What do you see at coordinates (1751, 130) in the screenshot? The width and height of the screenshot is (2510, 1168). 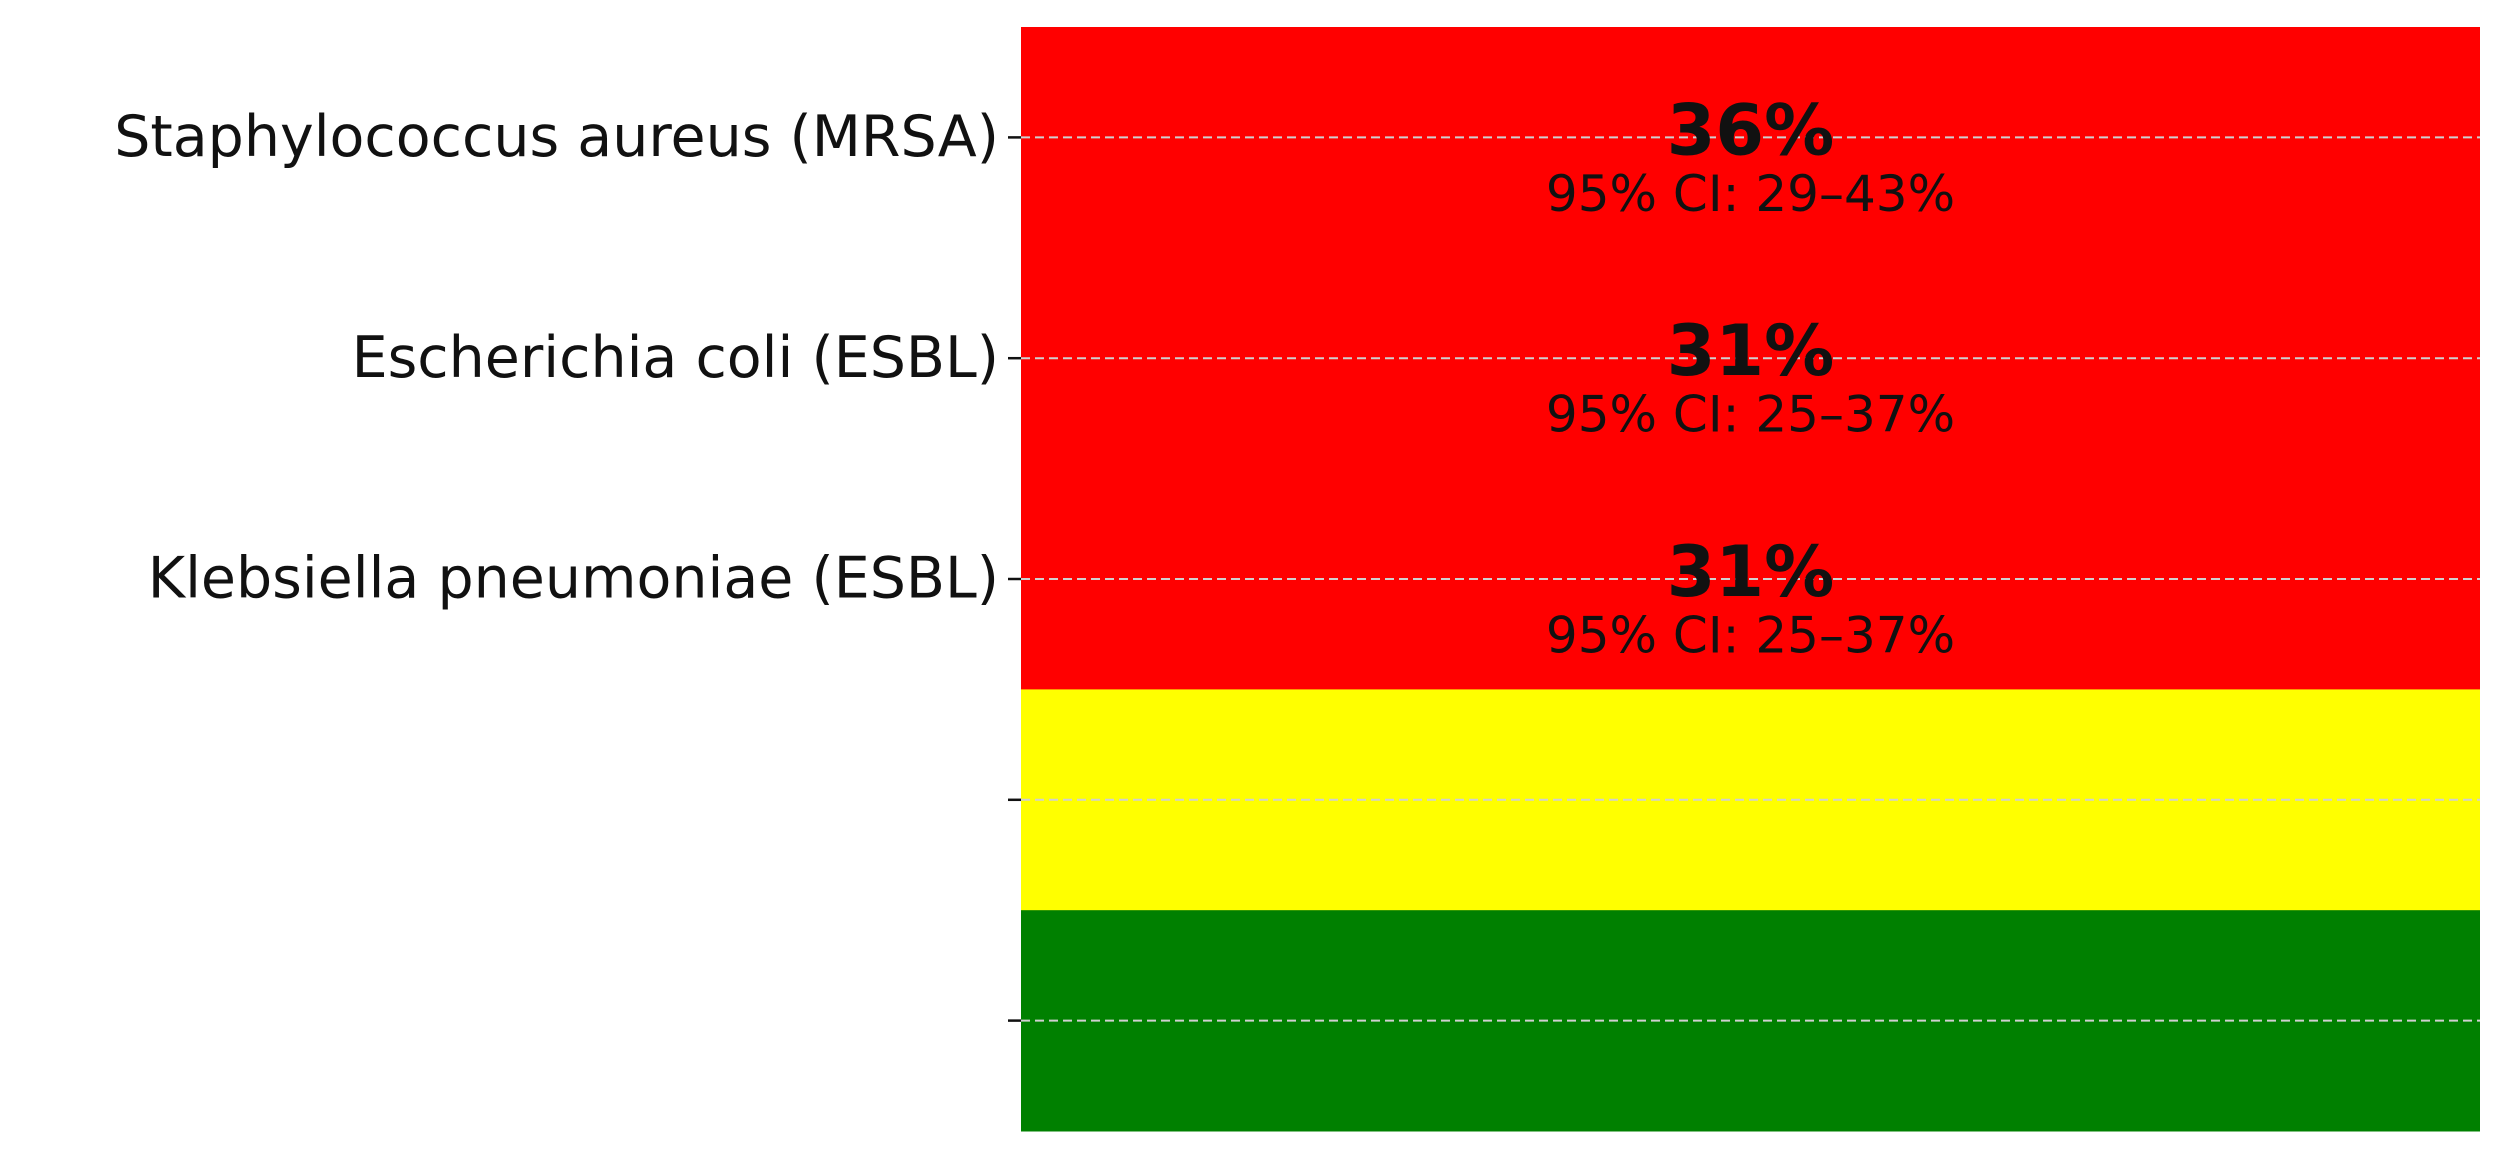 I see `value-label: 36%` at bounding box center [1751, 130].